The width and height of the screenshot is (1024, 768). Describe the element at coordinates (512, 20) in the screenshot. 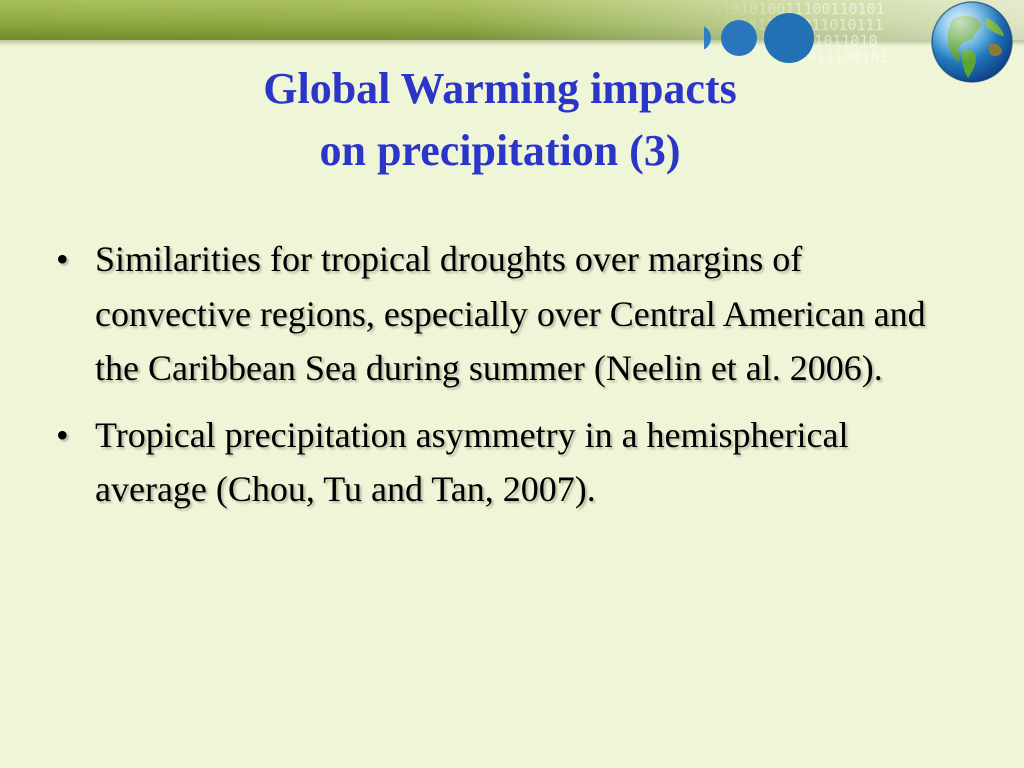

I see `header-band-highlight` at that location.